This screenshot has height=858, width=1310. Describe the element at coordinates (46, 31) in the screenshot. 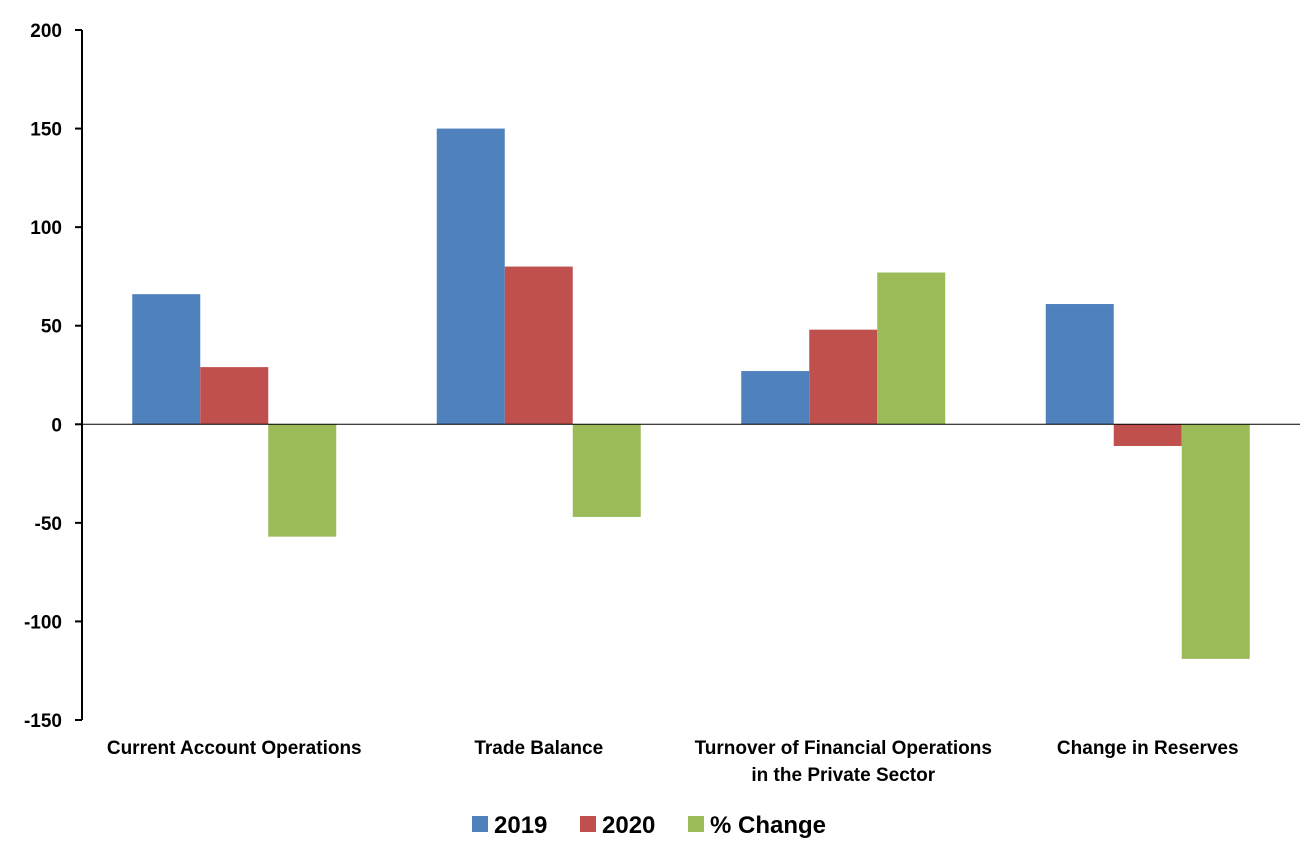

I see `y-tick-label: 200` at that location.